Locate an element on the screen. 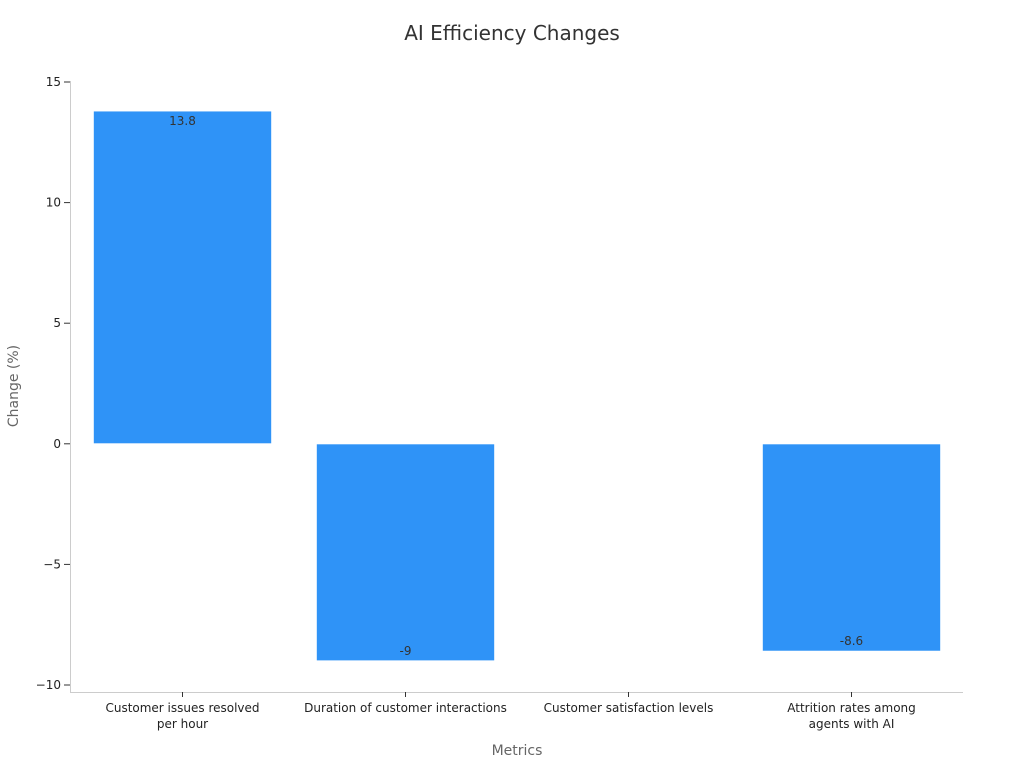  x-tick-label-2: Customer satisfaction levels is located at coordinates (629, 708).